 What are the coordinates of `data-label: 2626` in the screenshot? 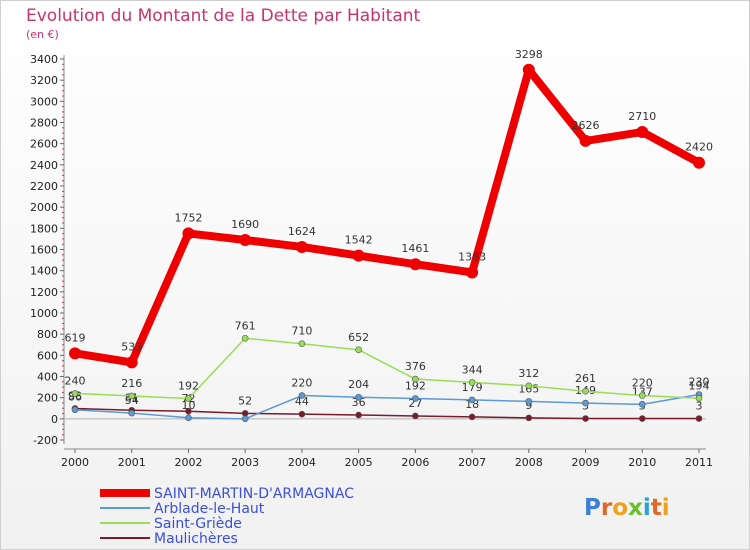 It's located at (586, 125).